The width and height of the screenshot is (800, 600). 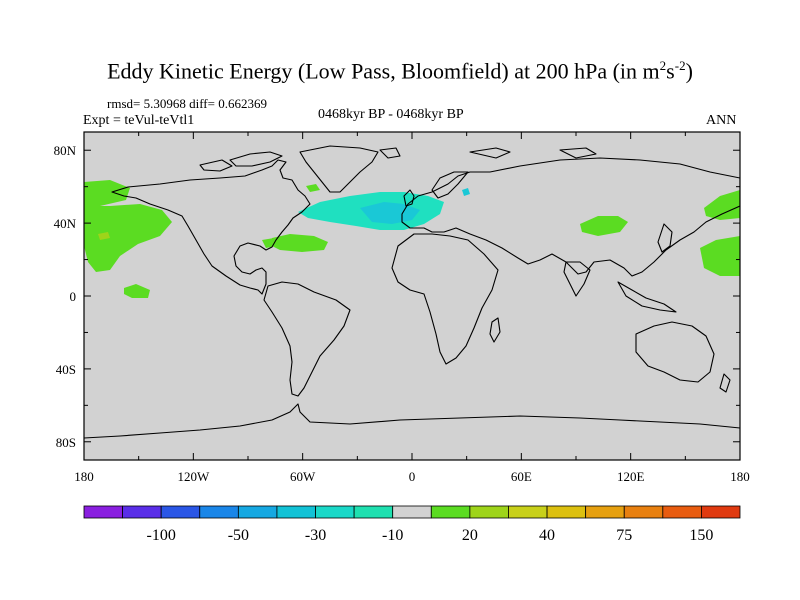 I want to click on experiment-label: Expt = teVul-teVtl1, so click(x=139, y=120).